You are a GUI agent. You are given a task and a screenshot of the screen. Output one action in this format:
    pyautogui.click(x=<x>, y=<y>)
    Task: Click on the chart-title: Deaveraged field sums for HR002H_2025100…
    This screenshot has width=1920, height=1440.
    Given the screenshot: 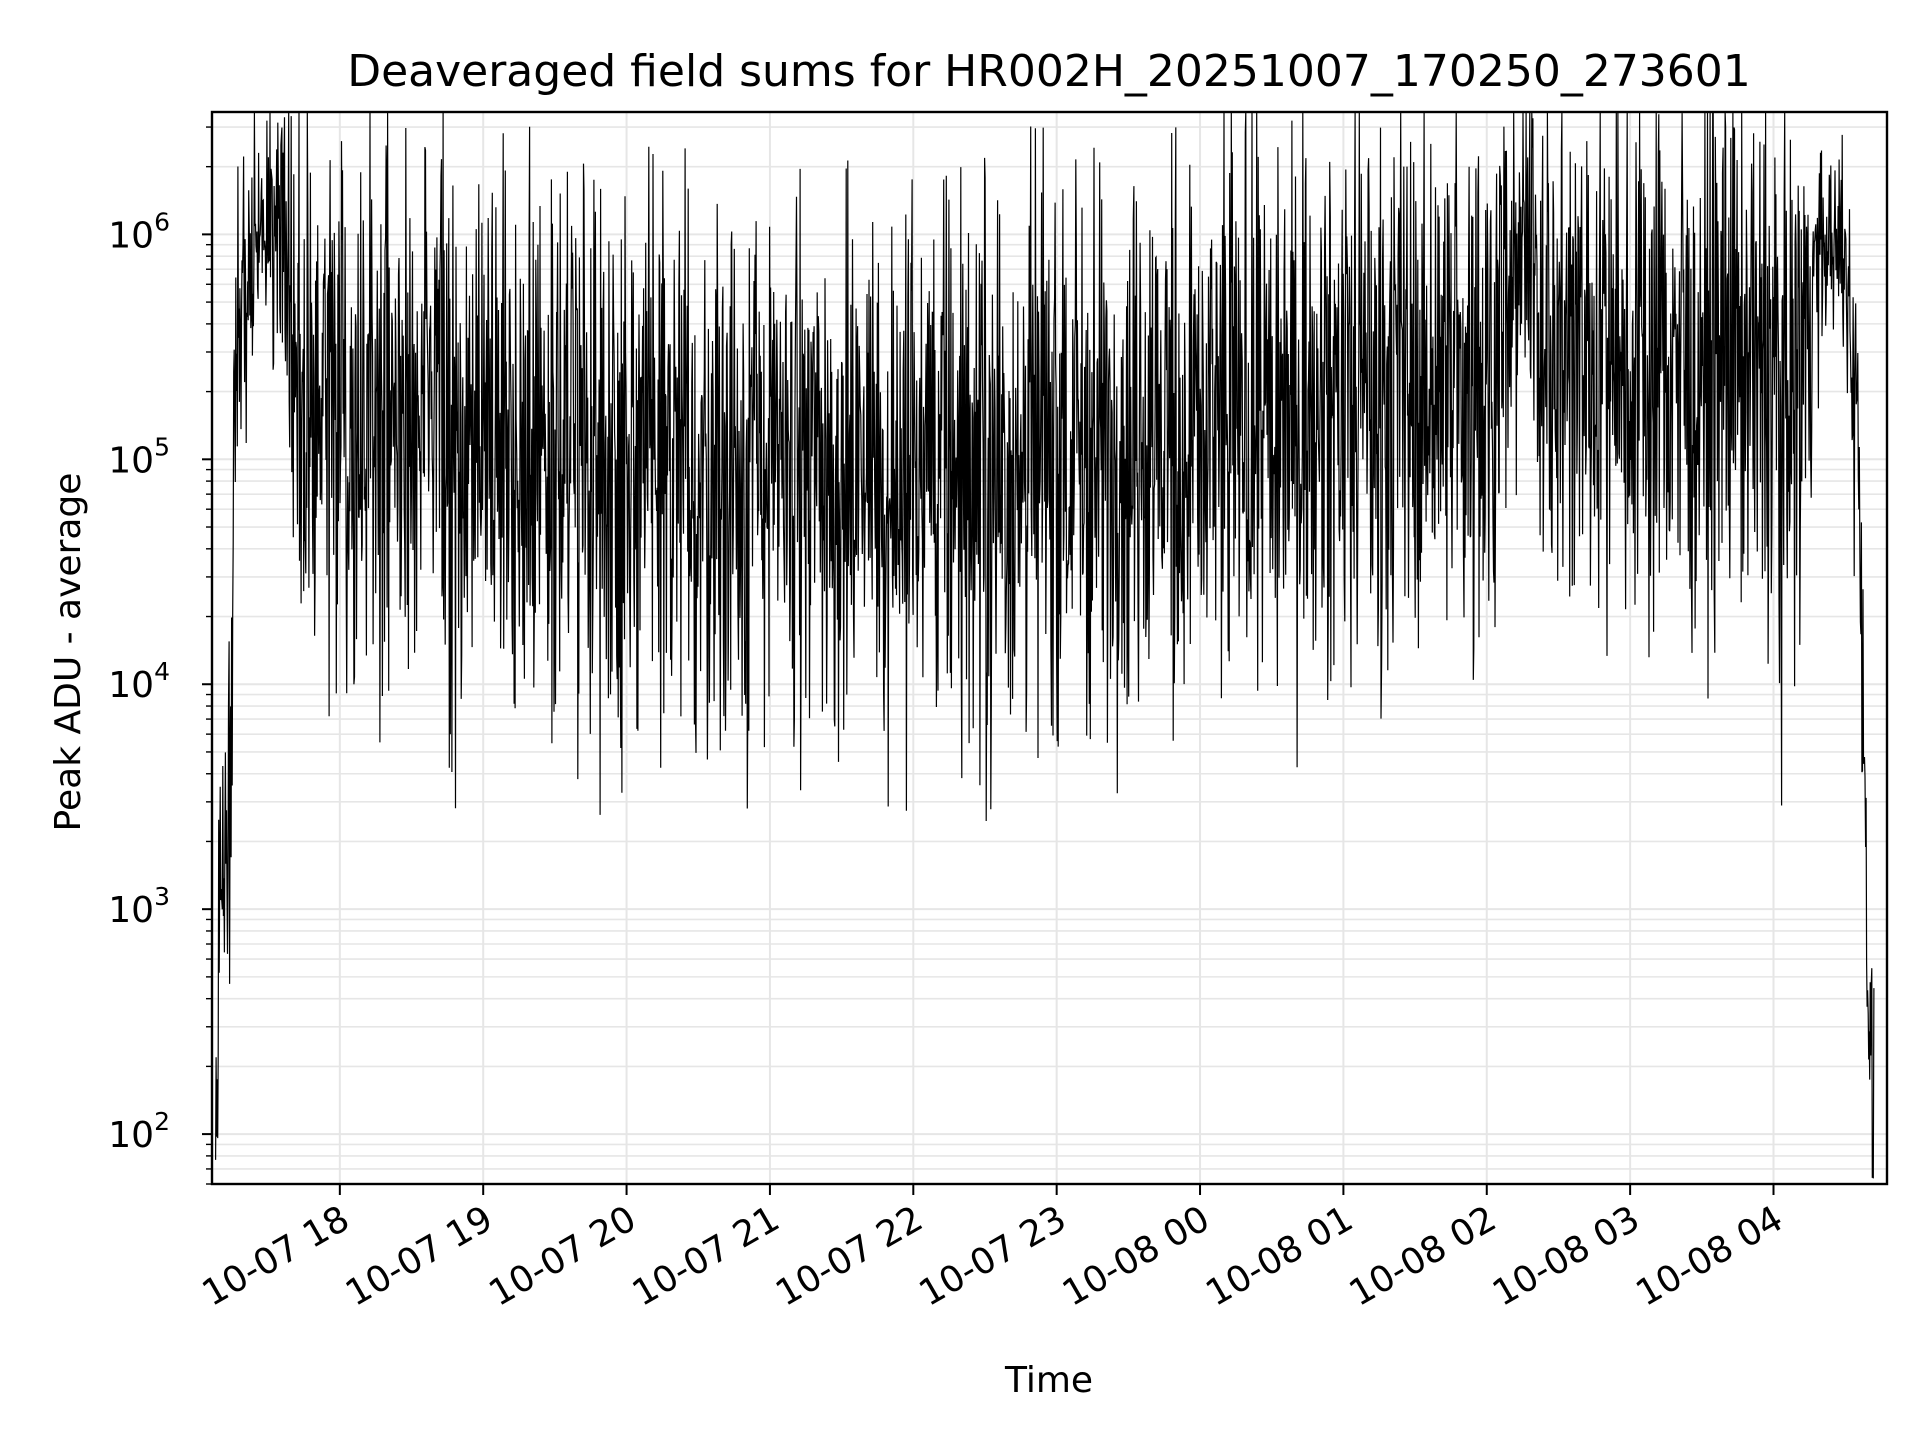 What is the action you would take?
    pyautogui.click(x=1049, y=71)
    